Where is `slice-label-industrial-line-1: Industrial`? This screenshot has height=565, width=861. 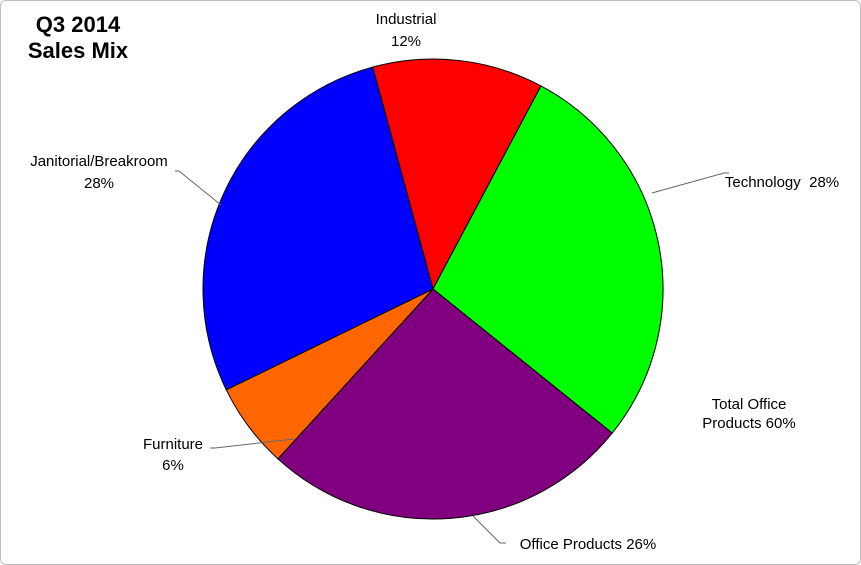 slice-label-industrial-line-1: Industrial is located at coordinates (406, 19).